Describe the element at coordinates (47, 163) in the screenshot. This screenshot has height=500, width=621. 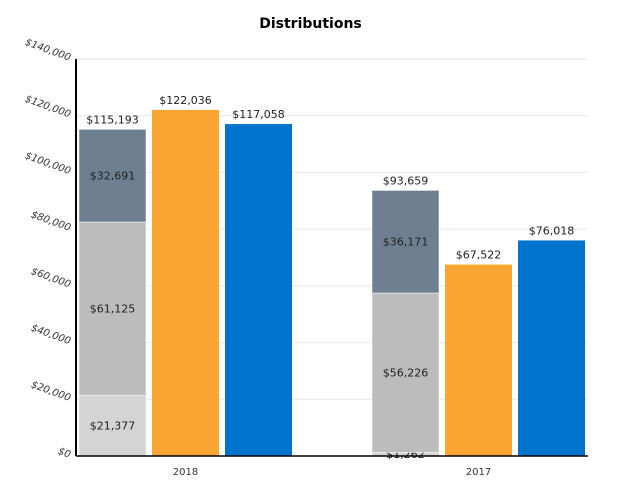
I see `y-tick-label: $100,000` at that location.